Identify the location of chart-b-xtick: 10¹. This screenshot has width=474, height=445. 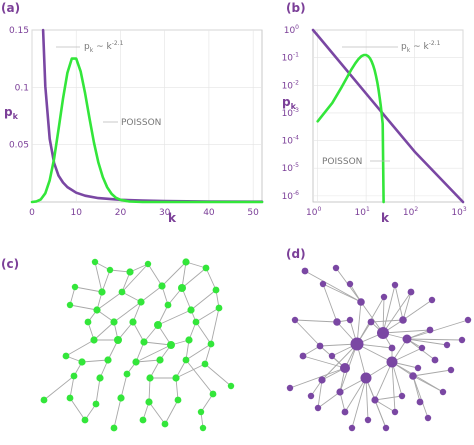
(361, 212).